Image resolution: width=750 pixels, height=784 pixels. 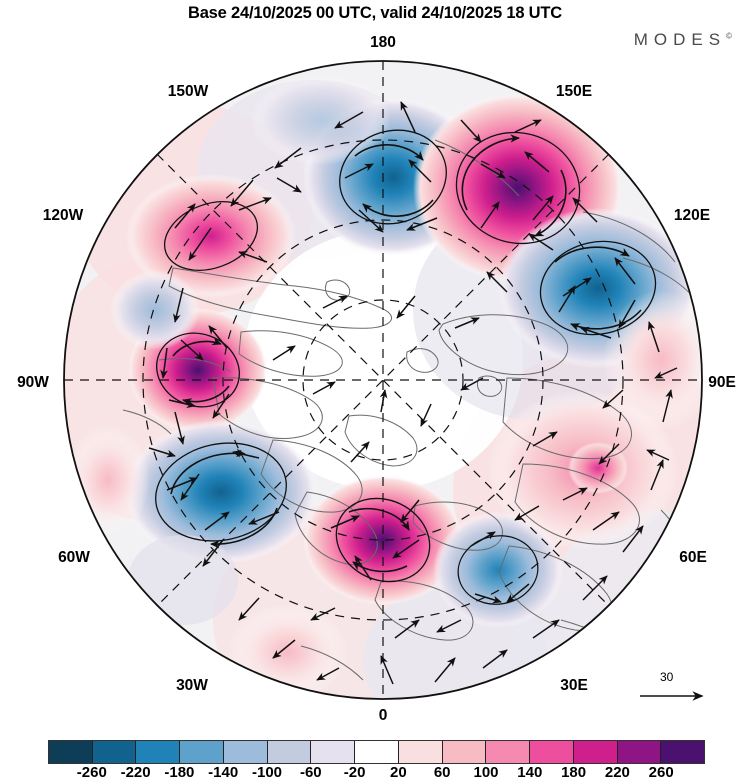 I want to click on lon-label-60e: 60E, so click(x=693, y=557).